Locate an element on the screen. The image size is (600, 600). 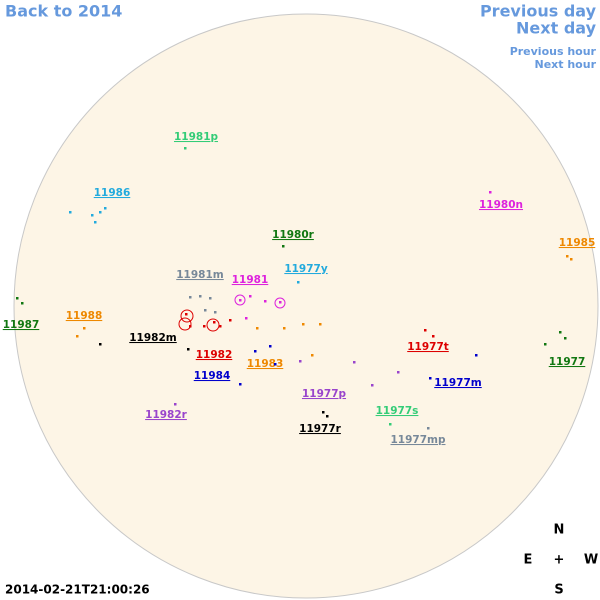
compass-west: W is located at coordinates (591, 560).